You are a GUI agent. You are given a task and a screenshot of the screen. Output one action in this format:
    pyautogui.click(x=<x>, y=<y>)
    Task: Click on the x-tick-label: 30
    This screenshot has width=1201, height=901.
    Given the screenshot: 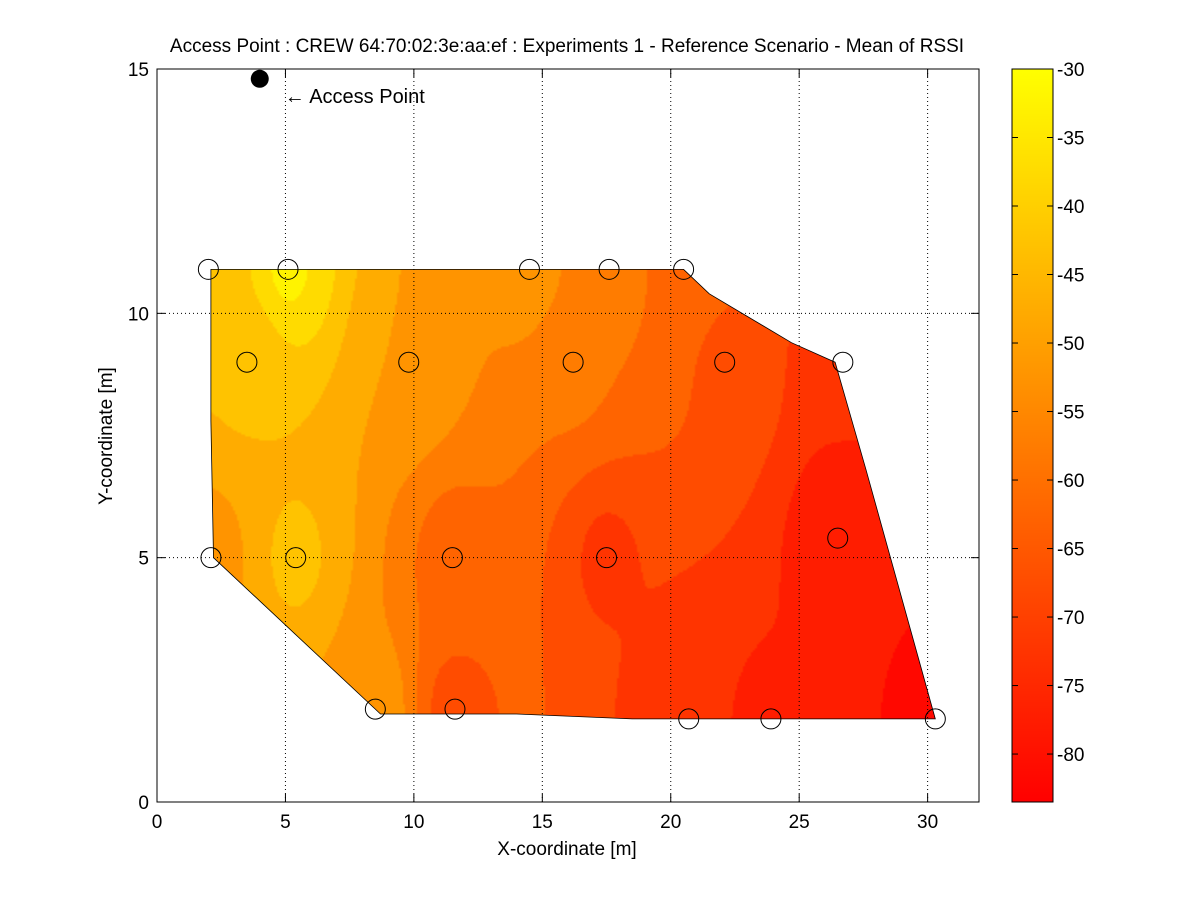 What is the action you would take?
    pyautogui.click(x=927, y=822)
    